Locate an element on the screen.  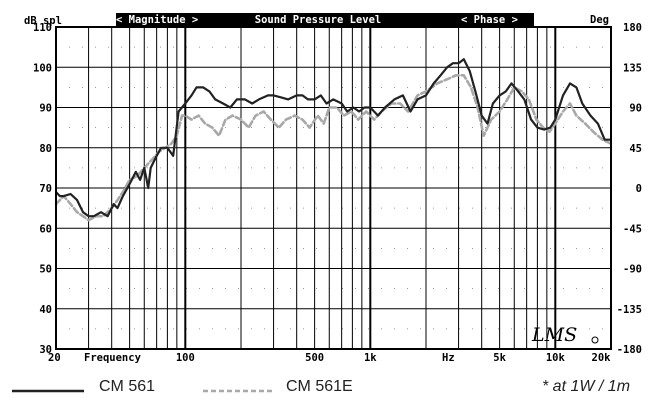
y-tick-label-right: 180 is located at coordinates (632, 28).